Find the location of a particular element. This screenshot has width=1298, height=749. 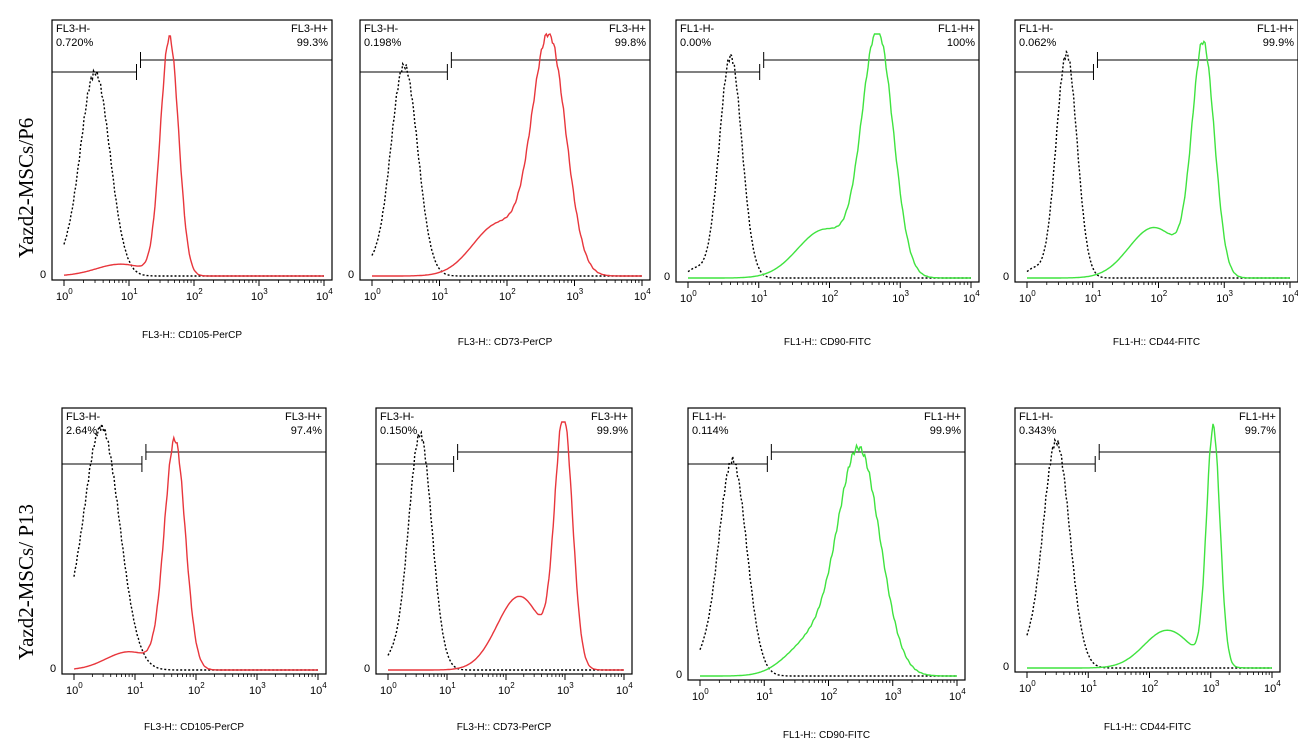

negative-gate-value: 0.150% is located at coordinates (399, 431).